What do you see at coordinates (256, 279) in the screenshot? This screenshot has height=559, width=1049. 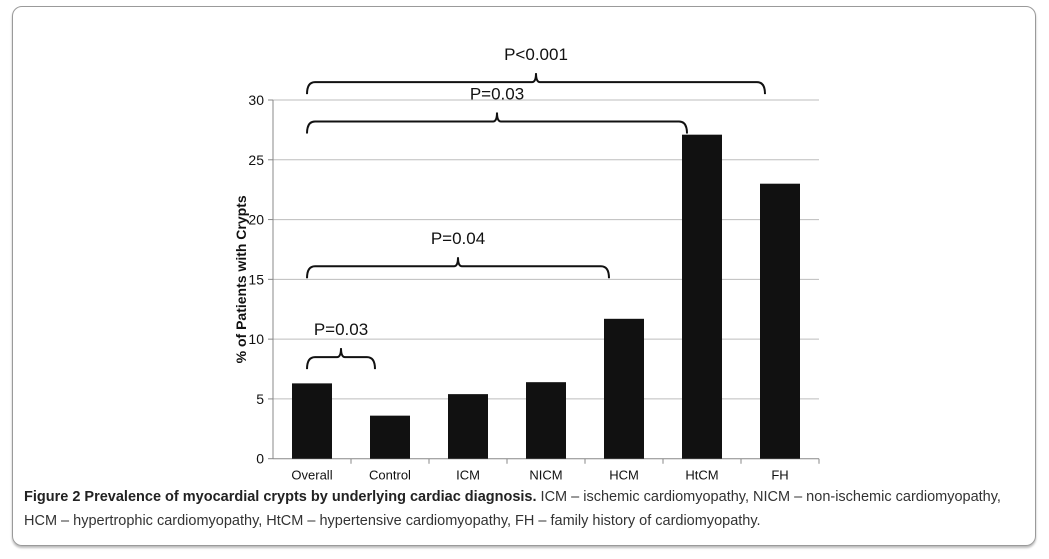 I see `y-tick-label: 15` at bounding box center [256, 279].